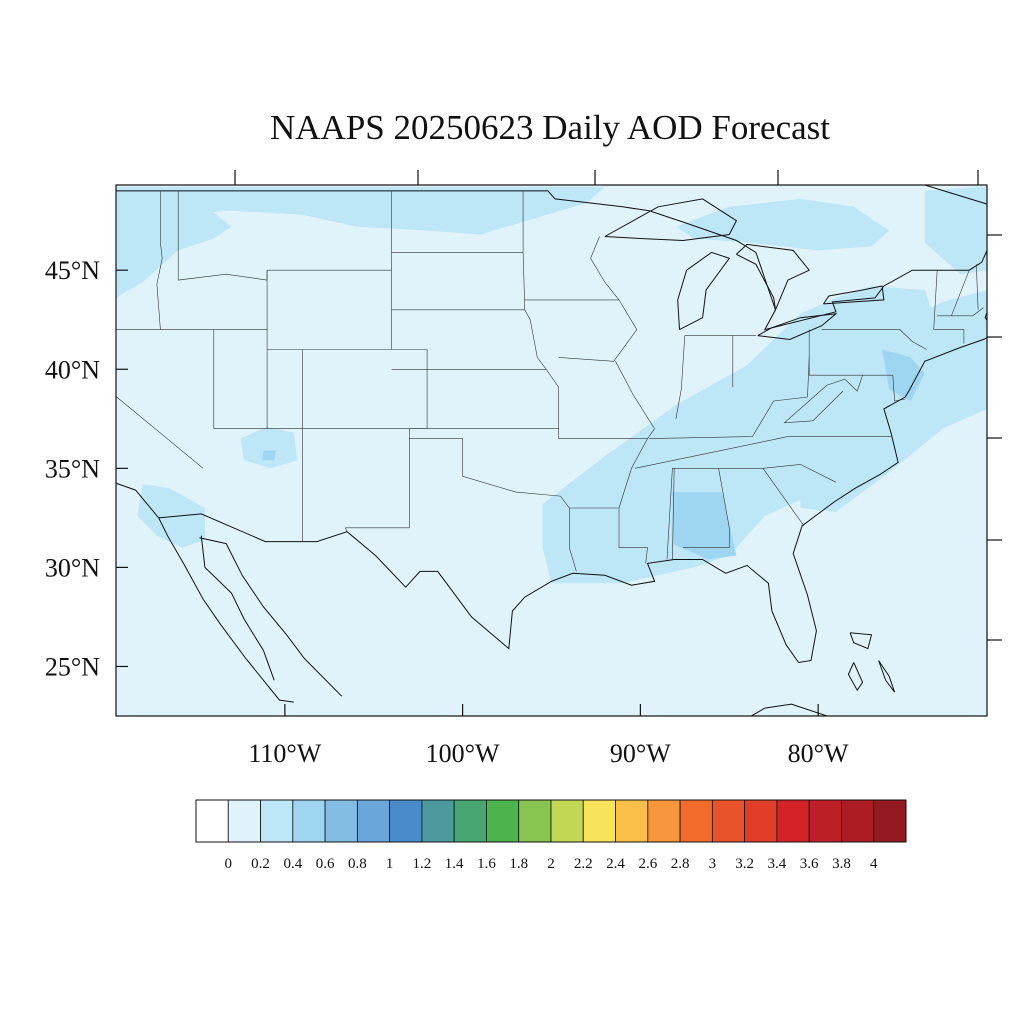 Image resolution: width=1024 pixels, height=1024 pixels. I want to click on colorbar-label: 0.2, so click(260, 864).